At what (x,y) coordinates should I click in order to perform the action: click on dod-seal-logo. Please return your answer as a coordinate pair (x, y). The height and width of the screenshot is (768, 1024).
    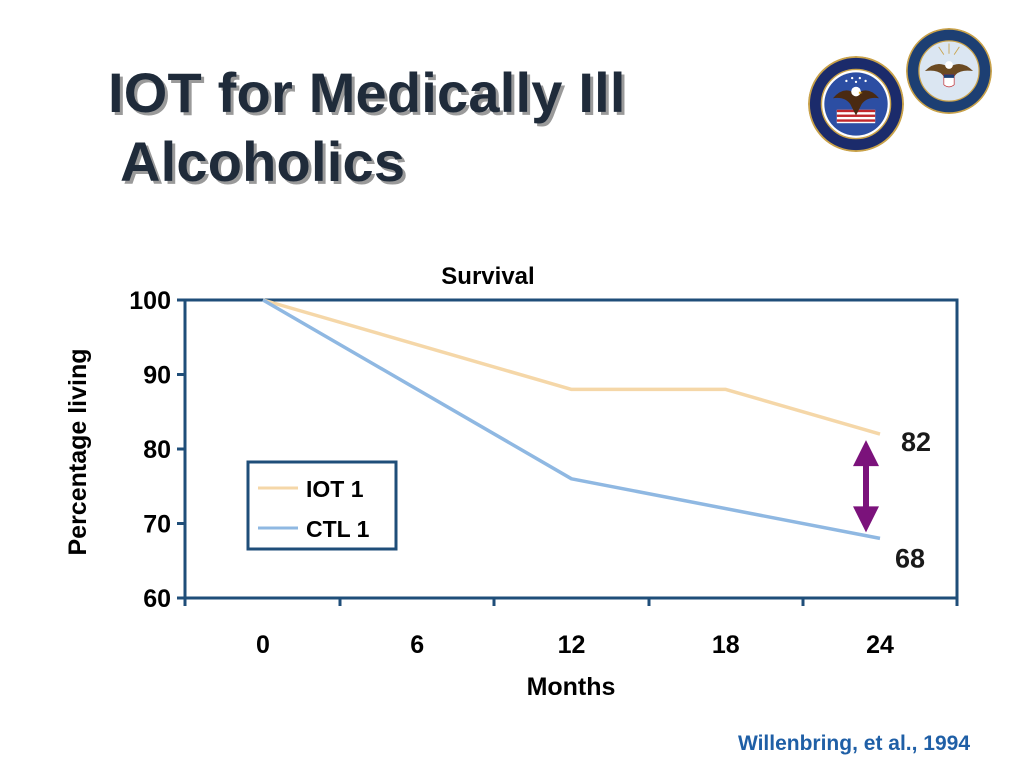
    Looking at the image, I should click on (949, 71).